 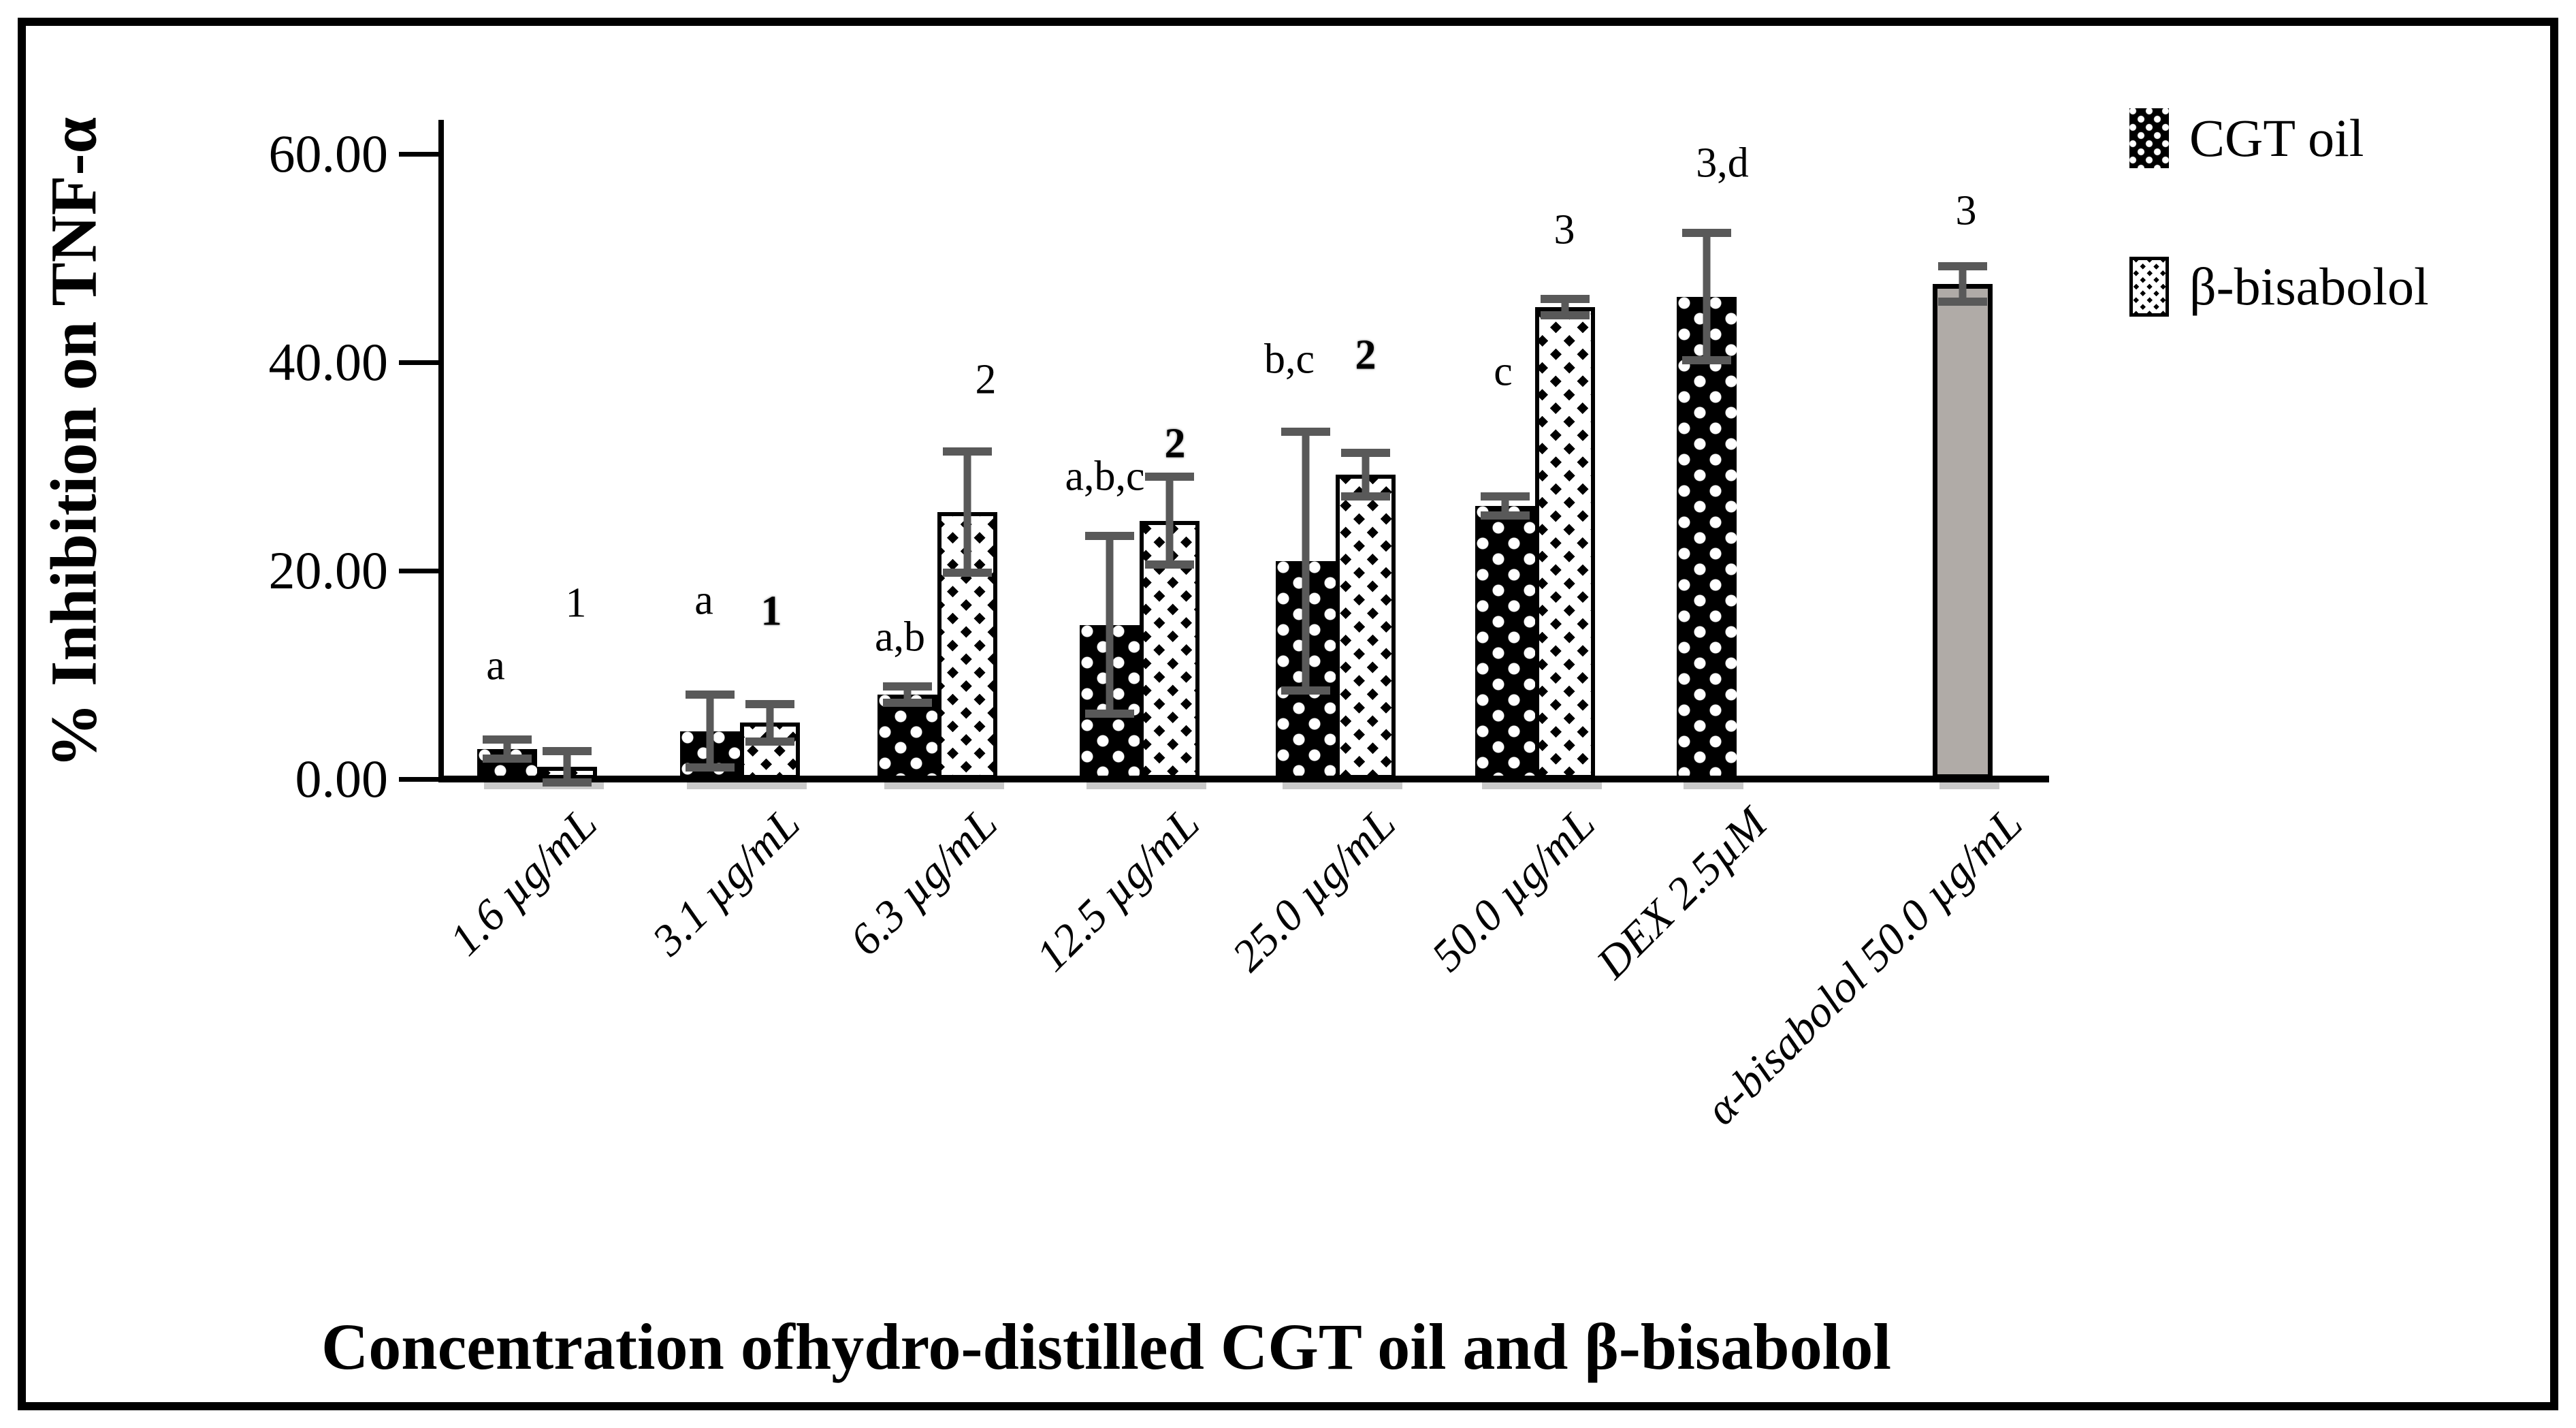 I want to click on y-axis-tick-label: 60.00, so click(x=329, y=153).